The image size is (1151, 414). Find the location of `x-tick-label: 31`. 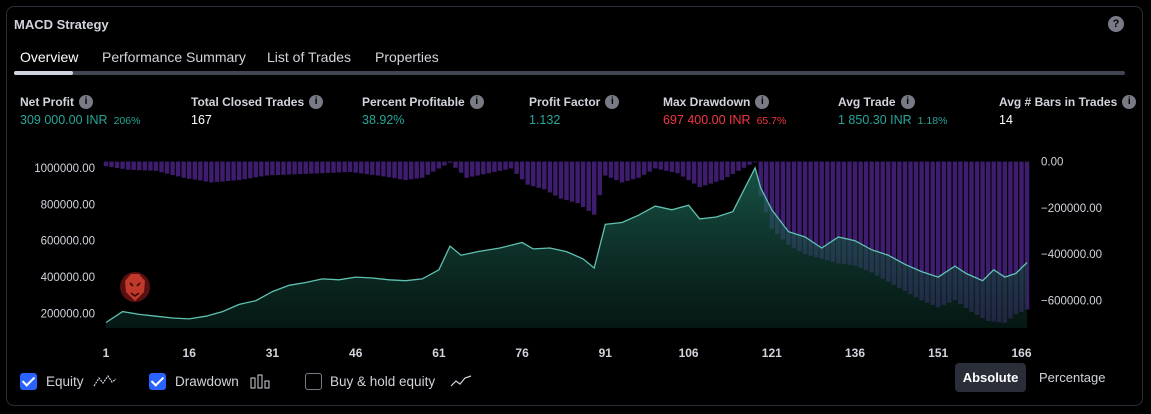

x-tick-label: 31 is located at coordinates (273, 353).